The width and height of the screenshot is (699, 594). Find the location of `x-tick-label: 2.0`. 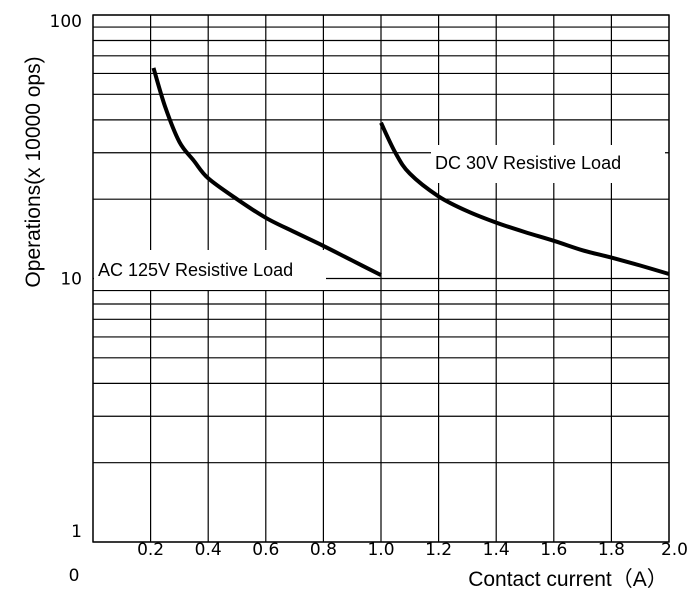

x-tick-label: 2.0 is located at coordinates (674, 550).